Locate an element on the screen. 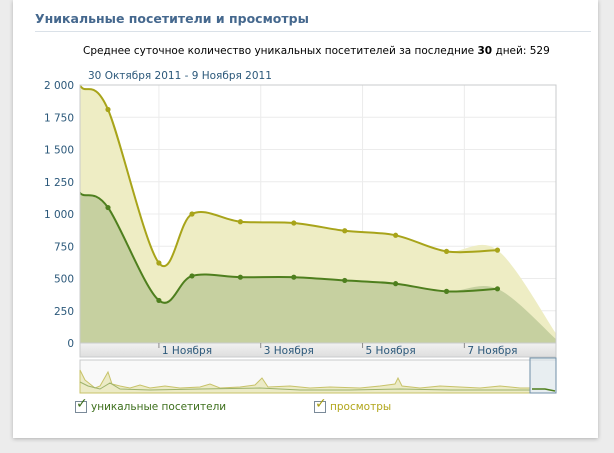  x-tick-label: 1 Ноября is located at coordinates (187, 351).